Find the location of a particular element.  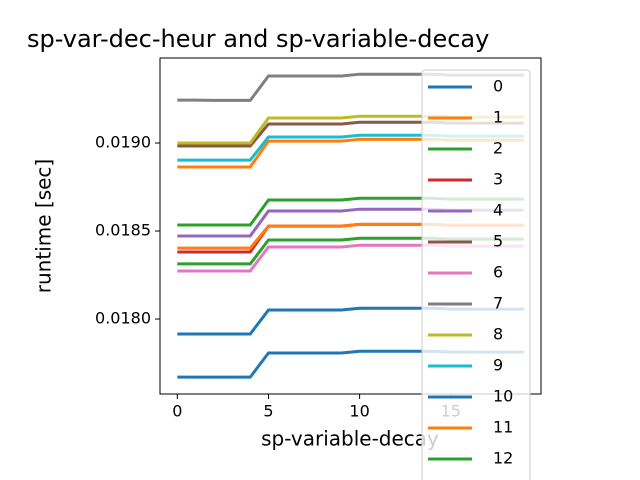

chart-title: sp-var-dec-heur and sp-variable-decay is located at coordinates (258, 39).